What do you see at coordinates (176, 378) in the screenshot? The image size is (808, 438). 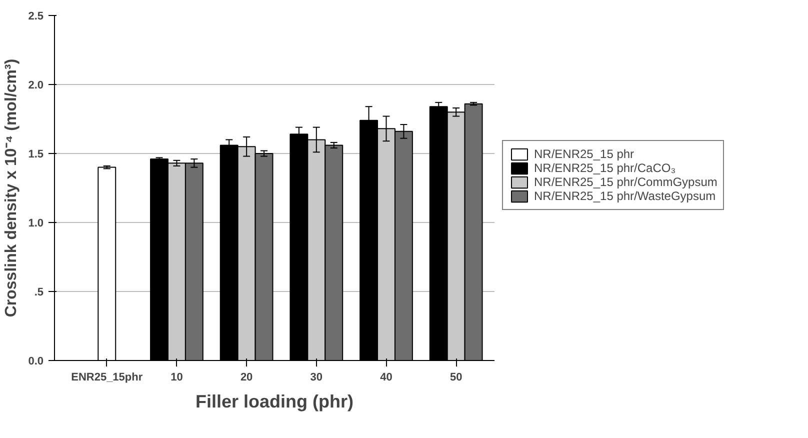 I see `x-tick-label: 10` at bounding box center [176, 378].